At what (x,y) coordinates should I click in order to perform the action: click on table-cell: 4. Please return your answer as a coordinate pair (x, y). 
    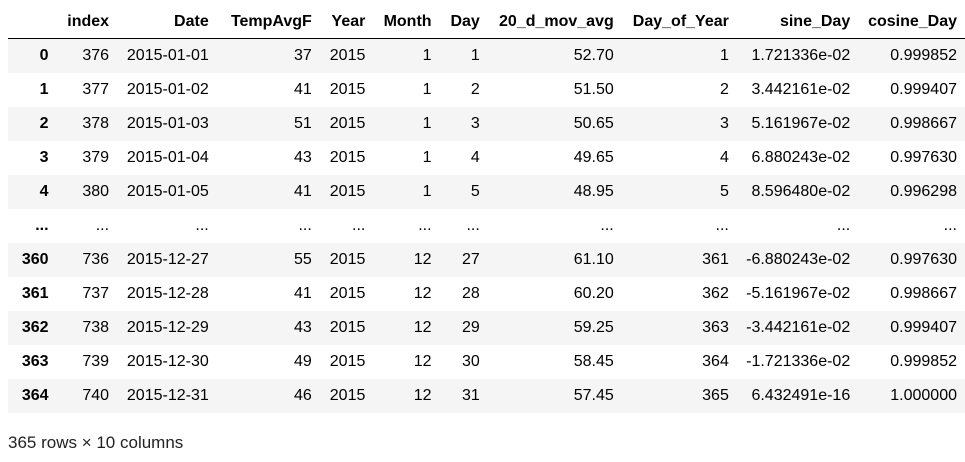
    Looking at the image, I should click on (475, 157).